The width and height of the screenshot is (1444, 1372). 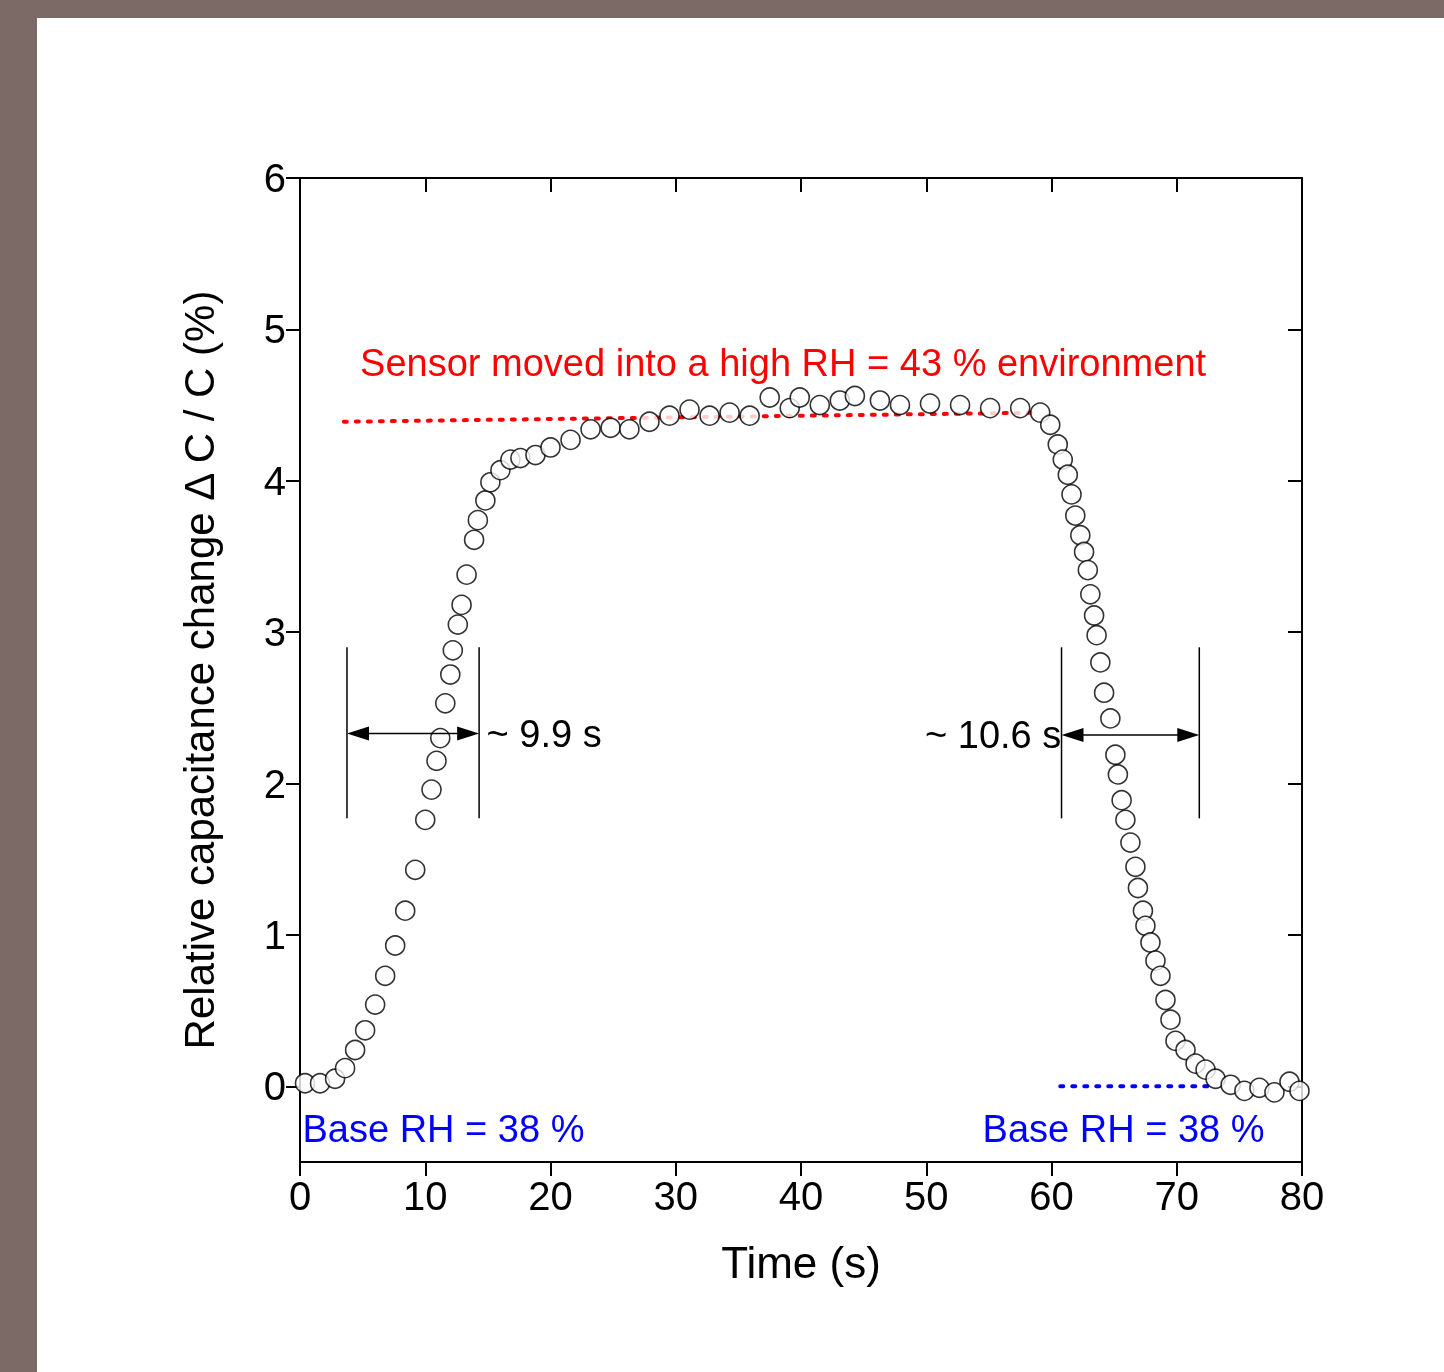 I want to click on y-tick-label: 5, so click(x=274, y=329).